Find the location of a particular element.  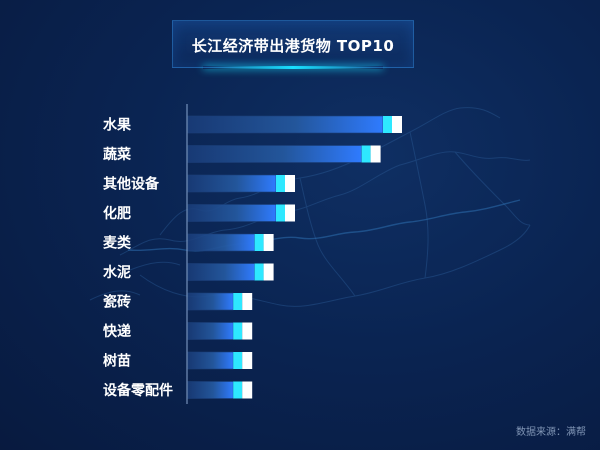

category-label: 麦类 is located at coordinates (117, 243).